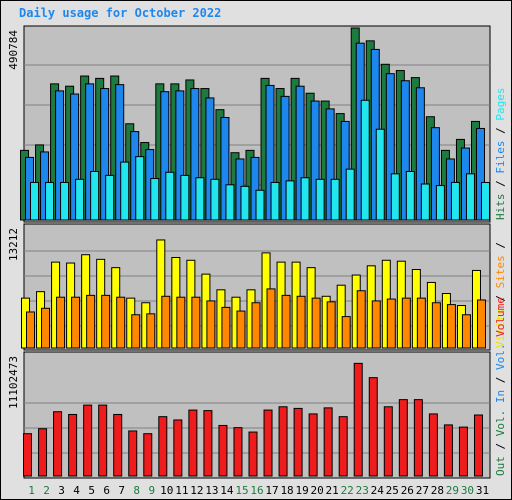 The height and width of the screenshot is (500, 512). Describe the element at coordinates (500, 186) in the screenshot. I see `legend-entry-top-1: /` at that location.